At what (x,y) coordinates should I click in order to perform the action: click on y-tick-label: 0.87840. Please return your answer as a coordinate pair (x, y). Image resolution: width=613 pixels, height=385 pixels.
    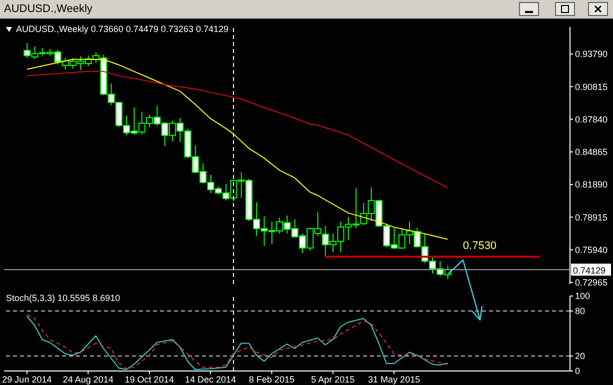
    Looking at the image, I should click on (591, 119).